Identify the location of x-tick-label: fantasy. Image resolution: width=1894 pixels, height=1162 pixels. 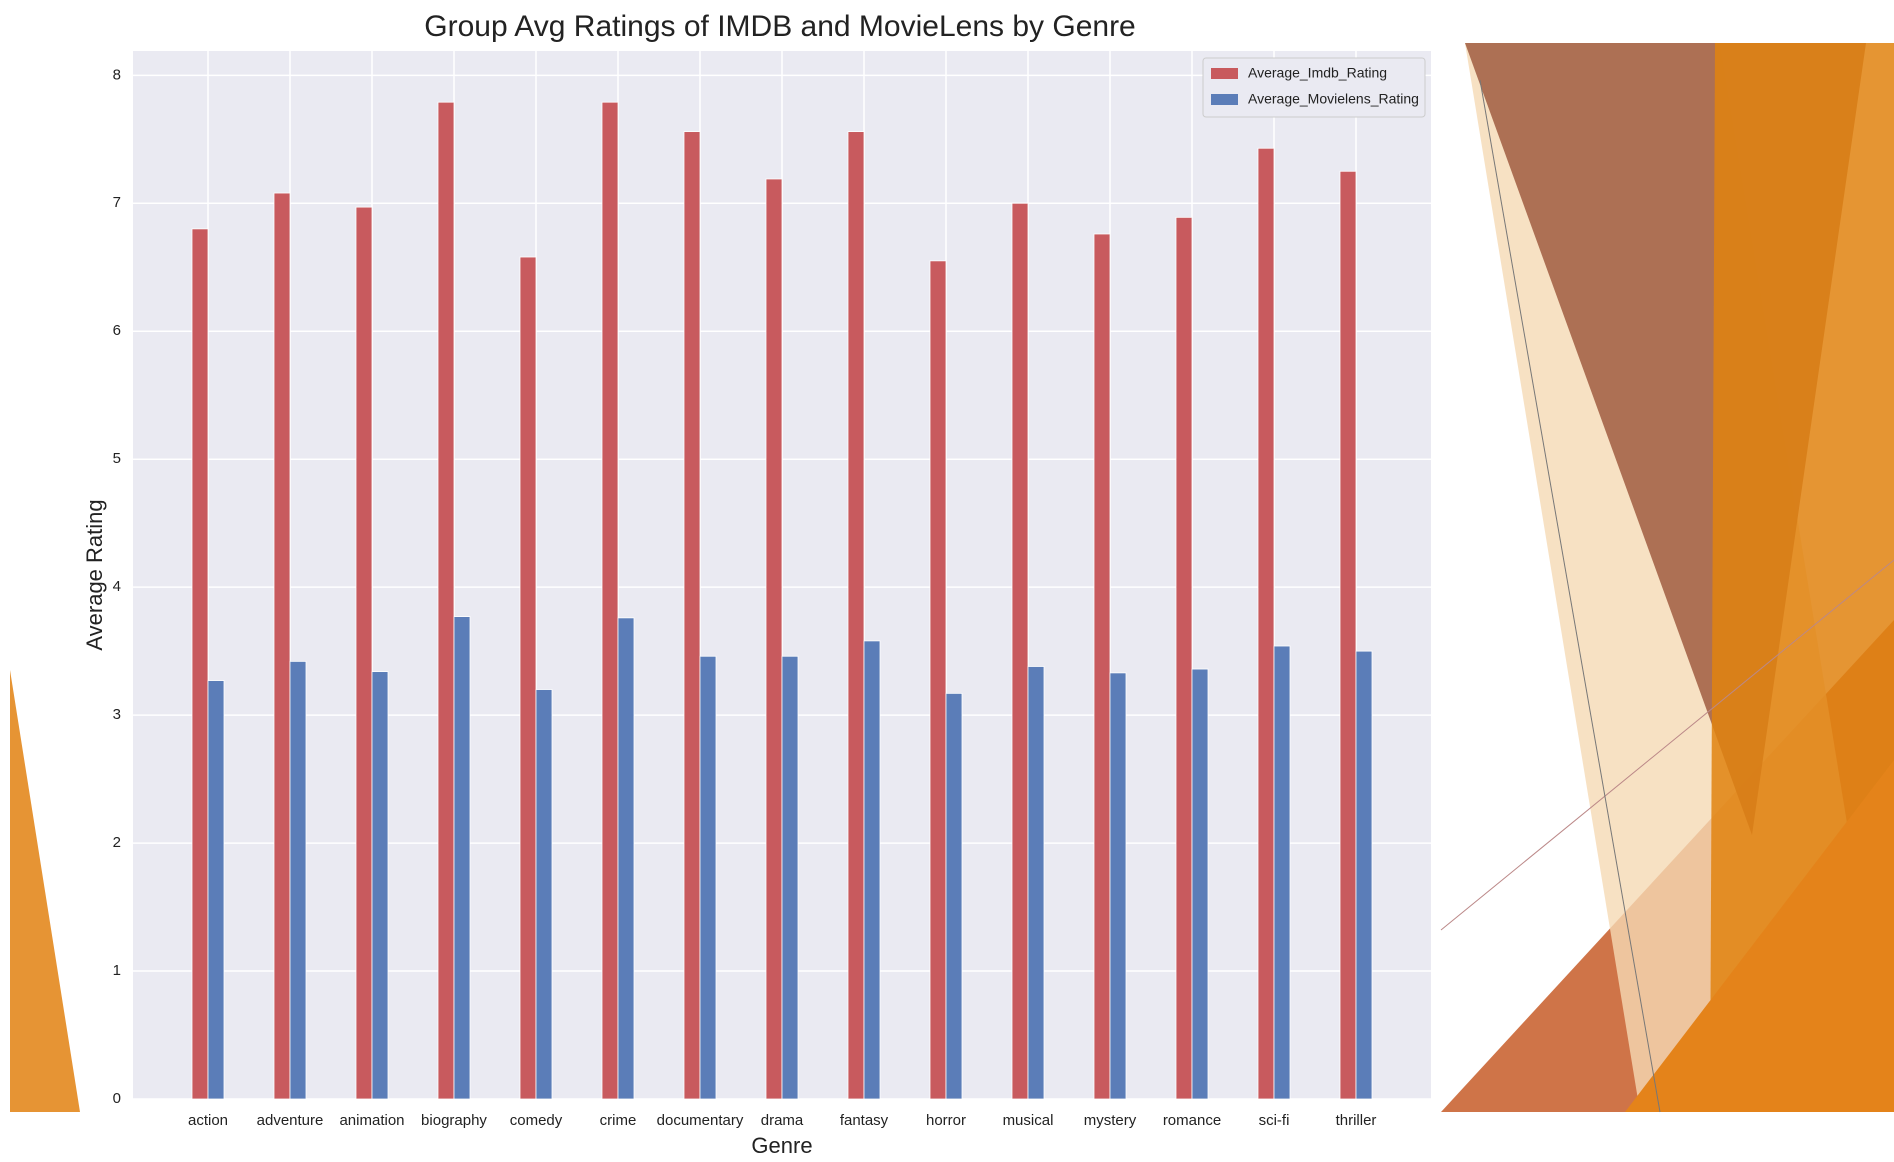
(864, 1120).